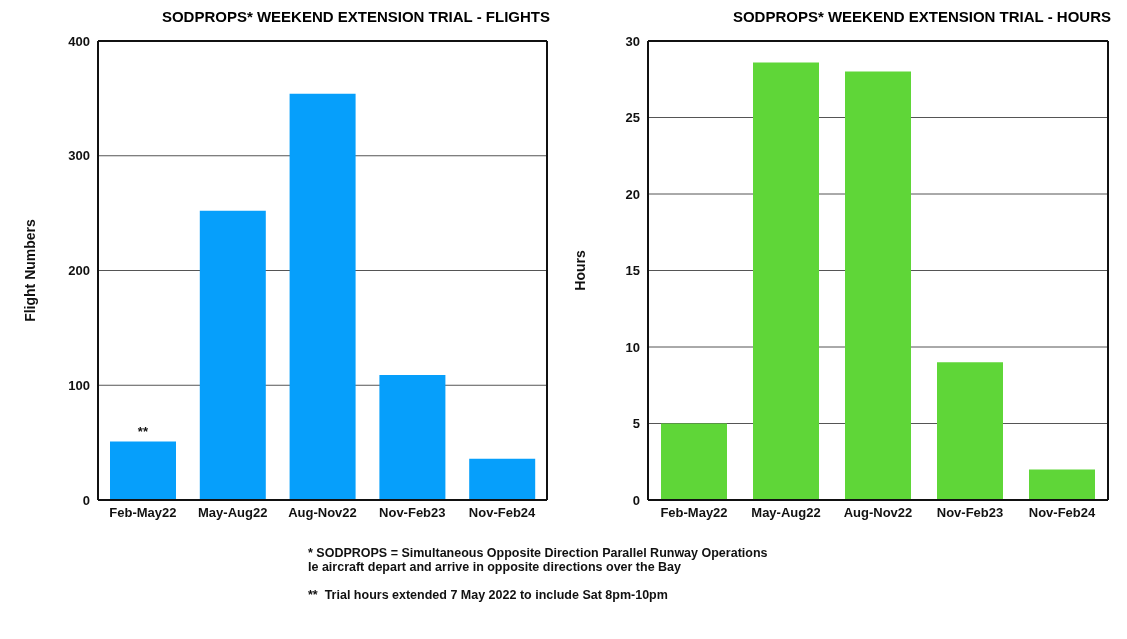 This screenshot has height=639, width=1127. I want to click on chart-title: SODPROPS* WEEKEND EXTENSION TRIAL - FLIGHTS, so click(355, 17).